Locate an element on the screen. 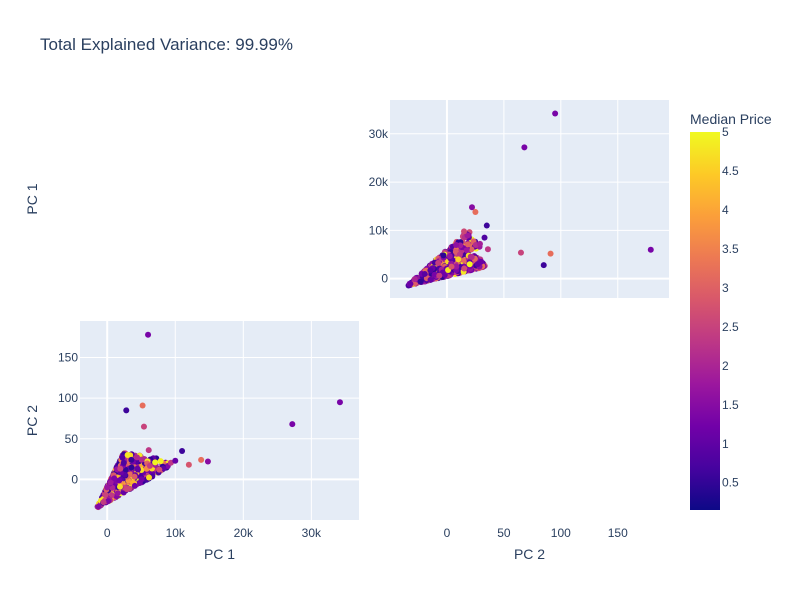 The image size is (800, 605). y-tick-label: 100 is located at coordinates (68, 398).